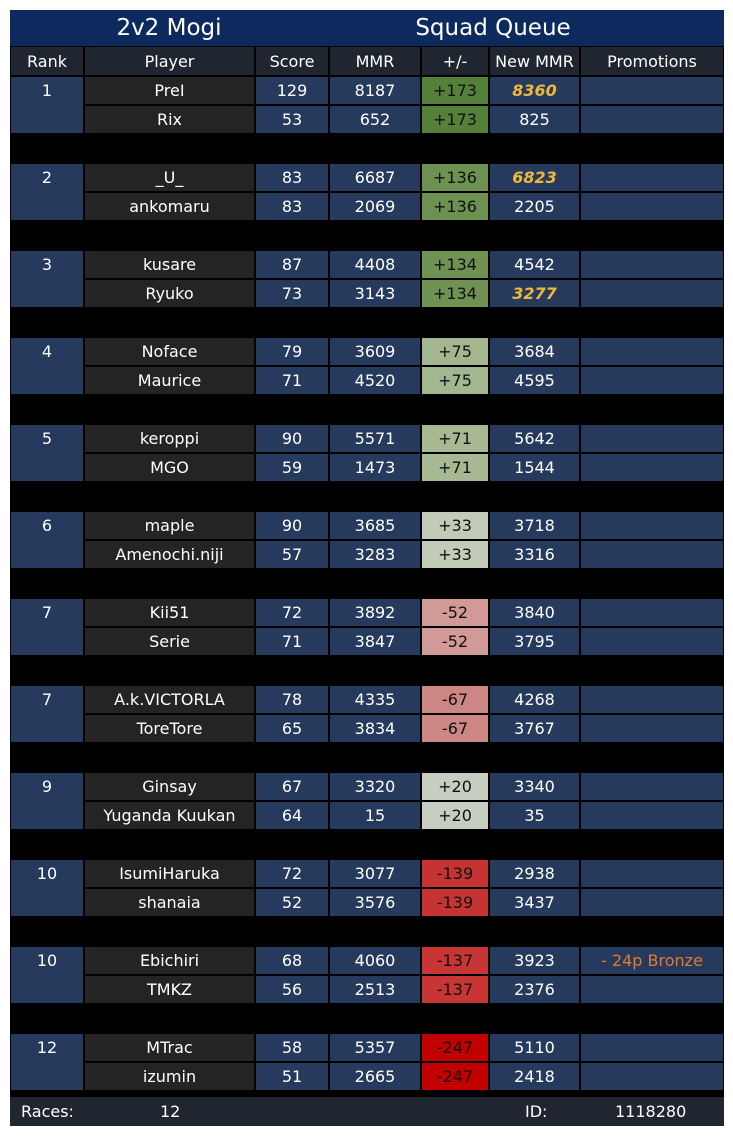 The image size is (733, 1136). I want to click on player-name: MGO, so click(169, 467).